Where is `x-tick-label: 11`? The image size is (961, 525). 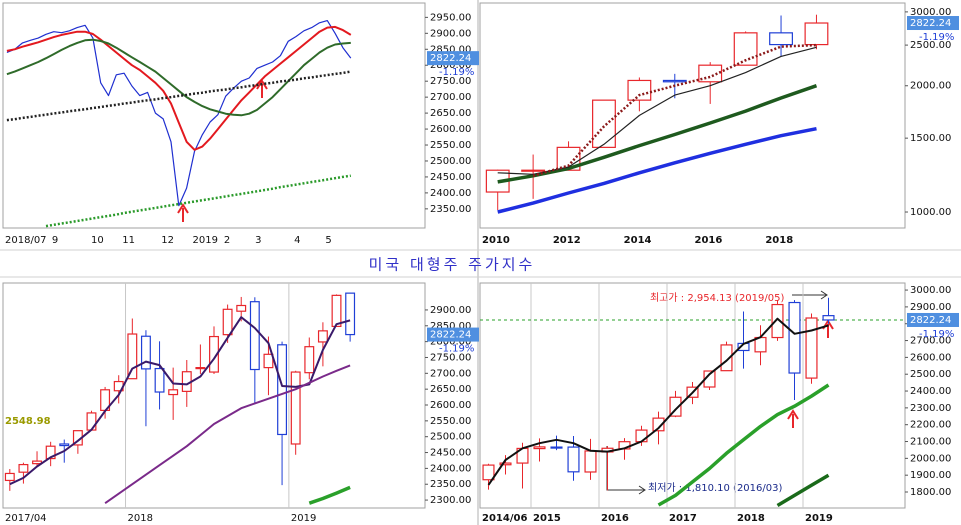
x-tick-label: 11 is located at coordinates (128, 240).